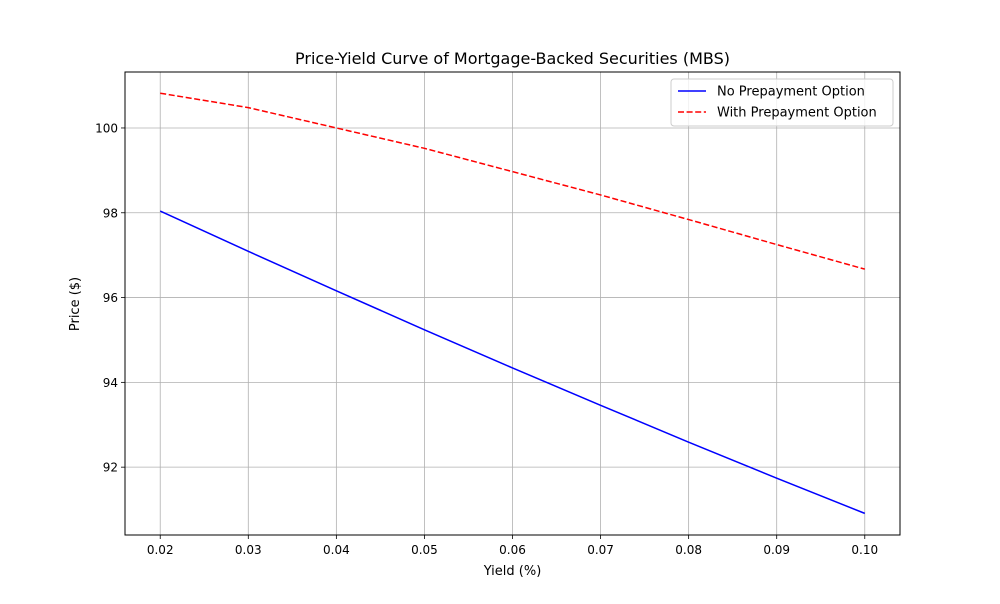  What do you see at coordinates (160, 550) in the screenshot?
I see `x-tick-label: 0.02` at bounding box center [160, 550].